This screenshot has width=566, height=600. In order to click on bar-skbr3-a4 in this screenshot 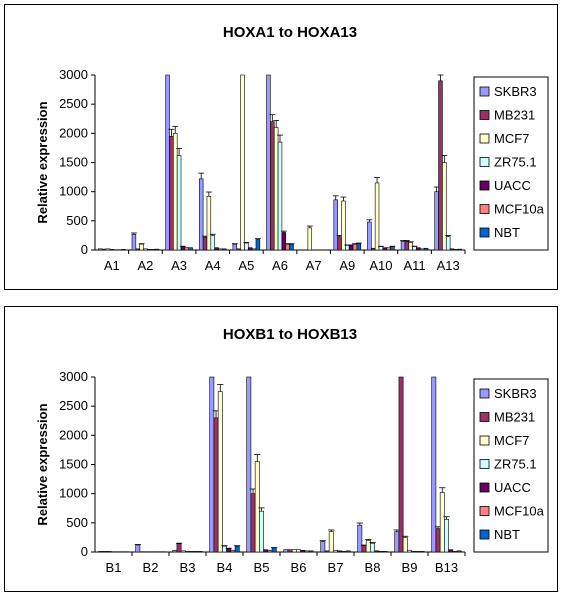, I will do `click(201, 214)`.